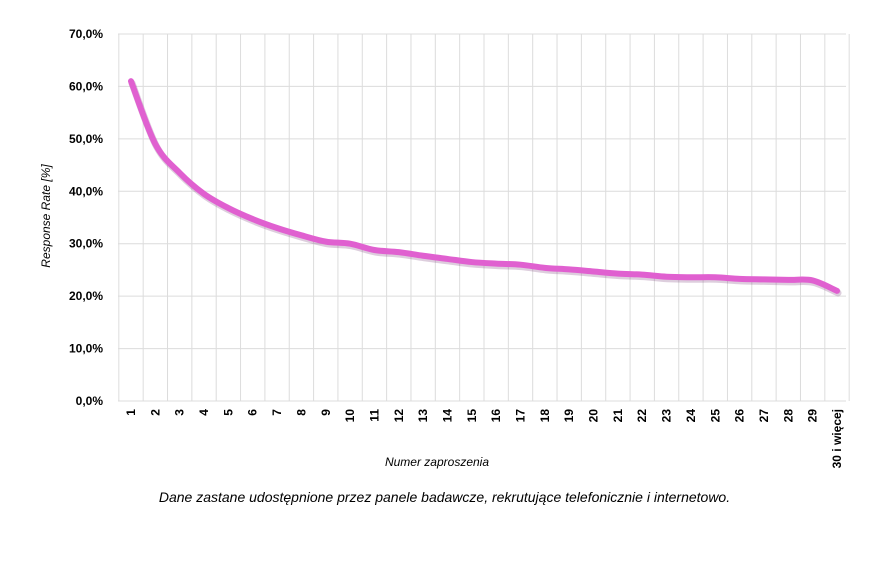  Describe the element at coordinates (374, 415) in the screenshot. I see `x-tick-label: 11` at that location.